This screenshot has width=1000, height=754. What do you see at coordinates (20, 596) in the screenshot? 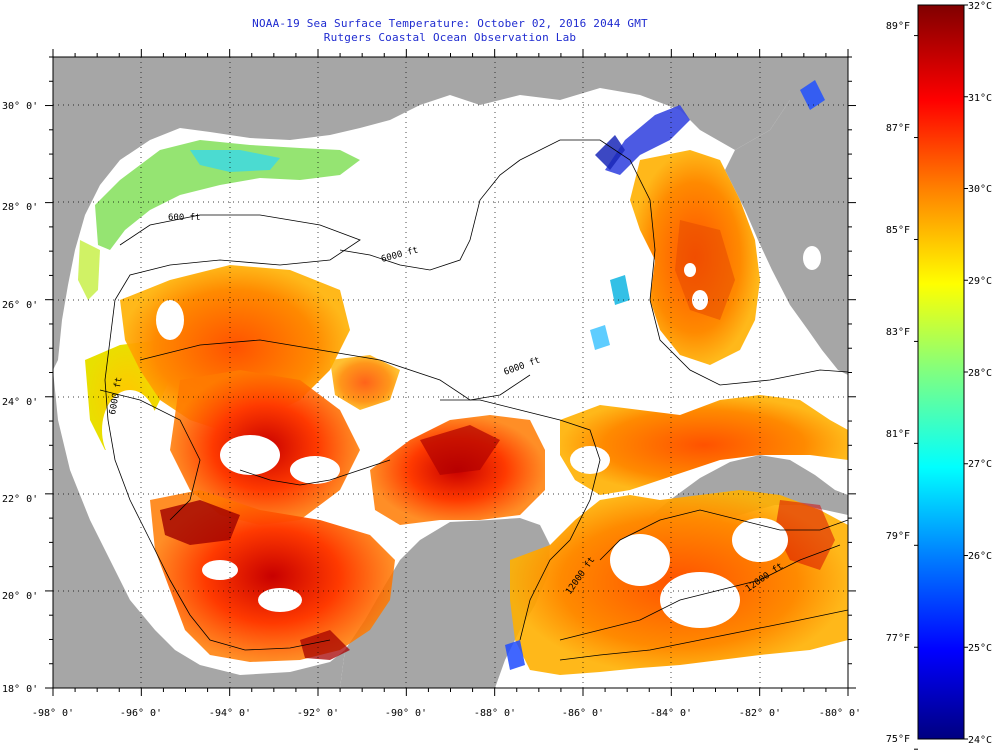
I see `lat-label: 20° 0'` at bounding box center [20, 596].